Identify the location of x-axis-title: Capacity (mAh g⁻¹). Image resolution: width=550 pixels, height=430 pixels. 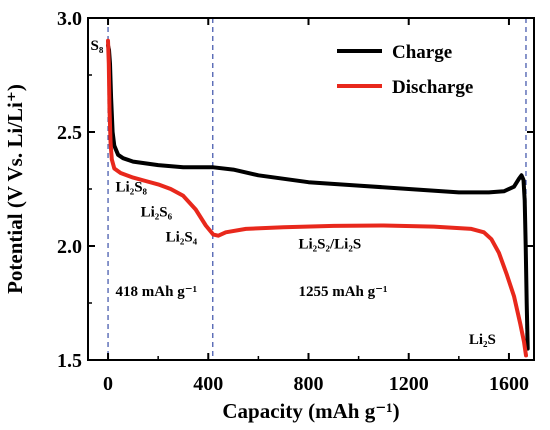
(310, 411).